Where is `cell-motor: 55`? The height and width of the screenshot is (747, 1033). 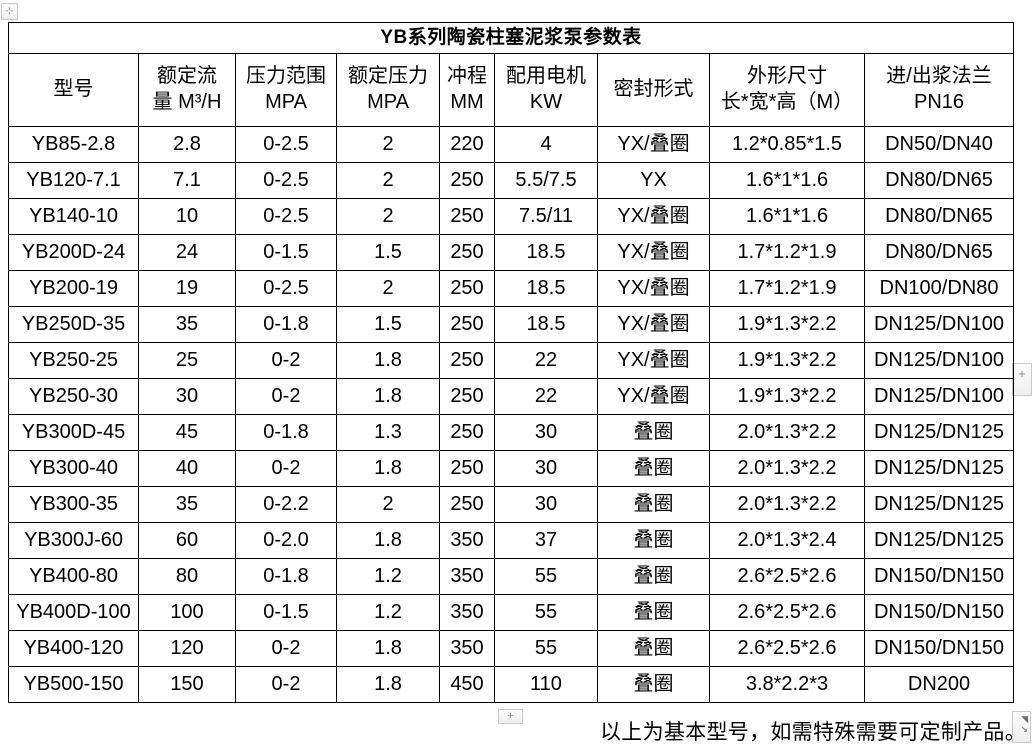 cell-motor: 55 is located at coordinates (546, 576).